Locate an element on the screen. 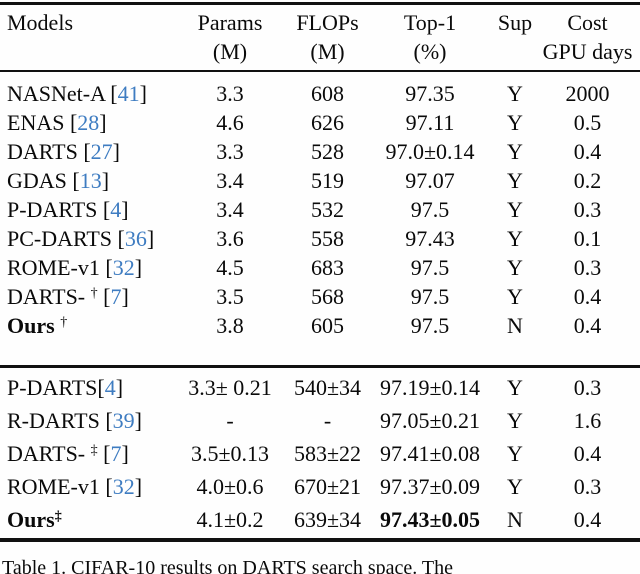 The image size is (640, 574). model-name: ENAS is located at coordinates (36, 122).